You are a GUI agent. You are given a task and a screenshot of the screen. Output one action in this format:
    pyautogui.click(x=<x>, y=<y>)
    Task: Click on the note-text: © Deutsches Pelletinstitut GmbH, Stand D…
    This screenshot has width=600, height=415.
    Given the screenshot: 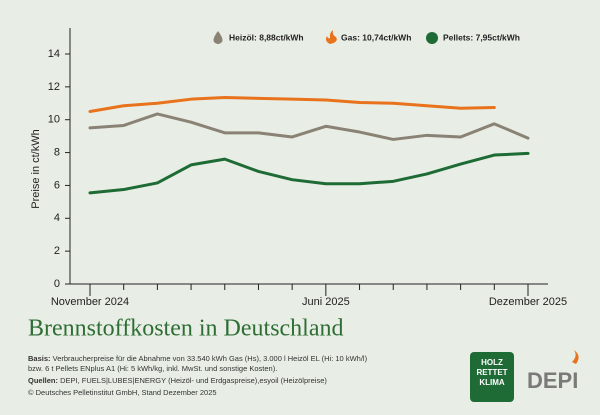 What is the action you would take?
    pyautogui.click(x=122, y=392)
    